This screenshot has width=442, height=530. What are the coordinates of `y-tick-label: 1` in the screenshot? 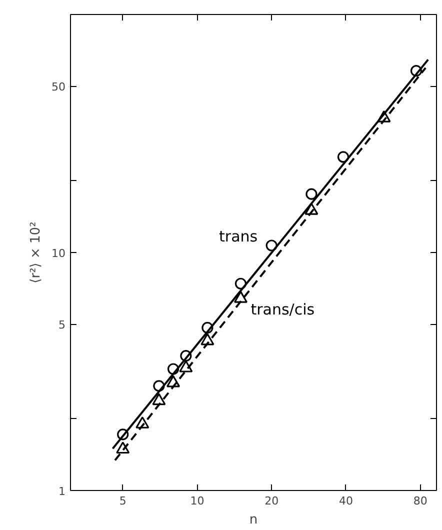 It's located at (62, 491).